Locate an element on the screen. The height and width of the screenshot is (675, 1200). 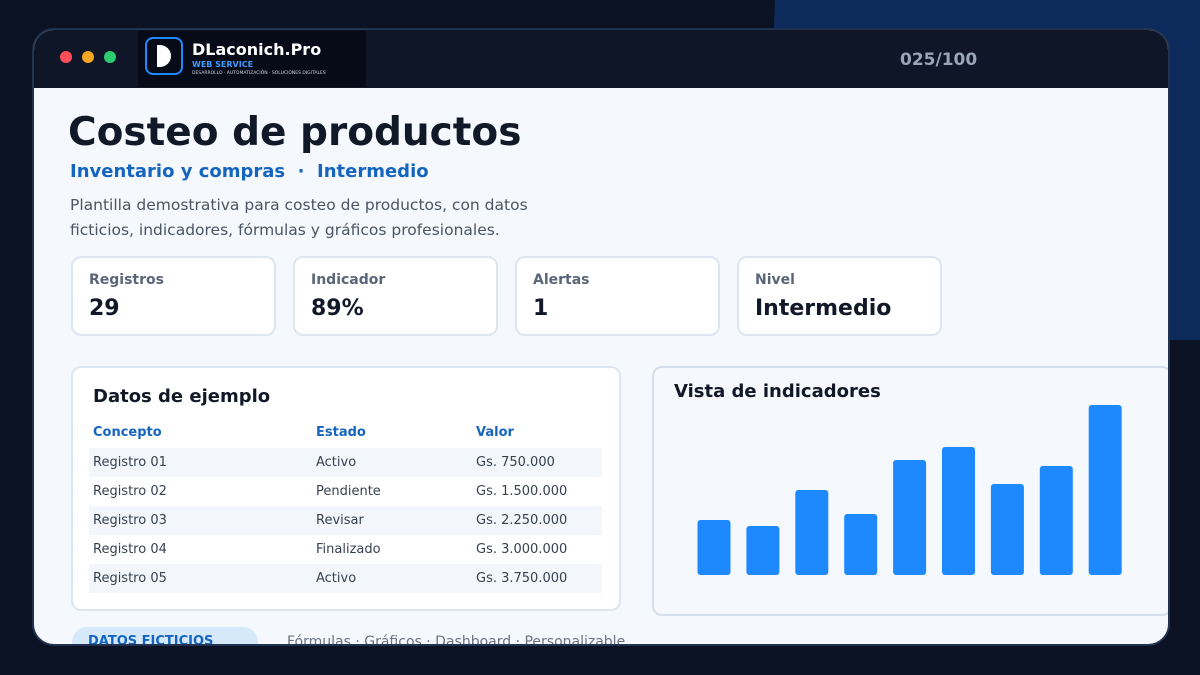
page-title: Costeo de productos is located at coordinates (295, 132).